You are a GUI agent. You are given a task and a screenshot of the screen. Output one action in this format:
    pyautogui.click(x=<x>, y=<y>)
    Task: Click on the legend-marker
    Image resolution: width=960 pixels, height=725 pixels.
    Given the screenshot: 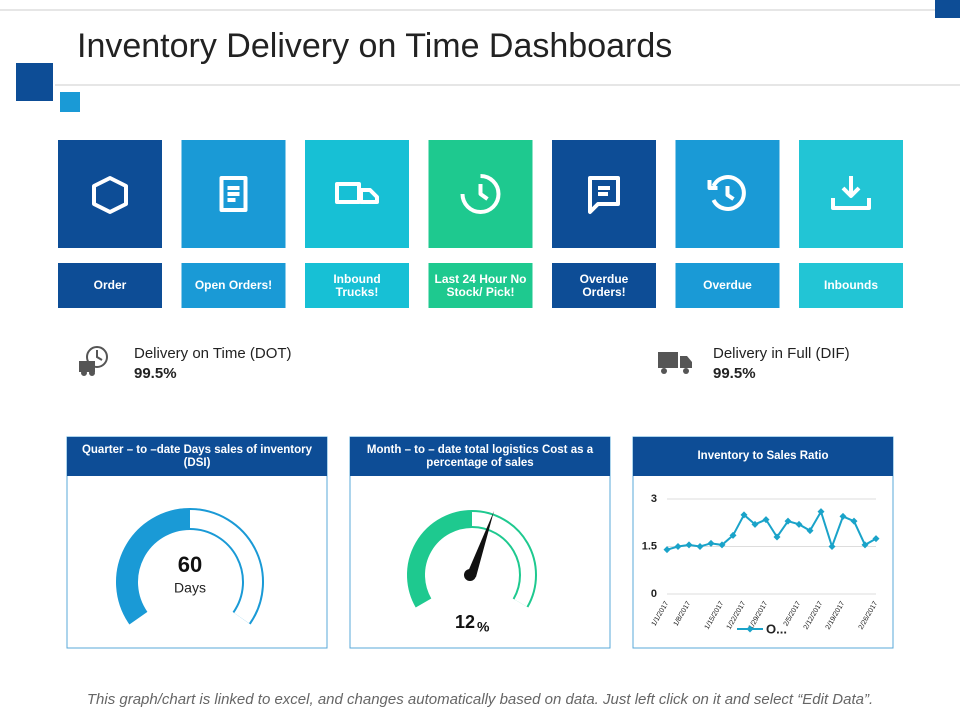 What is the action you would take?
    pyautogui.click(x=750, y=629)
    